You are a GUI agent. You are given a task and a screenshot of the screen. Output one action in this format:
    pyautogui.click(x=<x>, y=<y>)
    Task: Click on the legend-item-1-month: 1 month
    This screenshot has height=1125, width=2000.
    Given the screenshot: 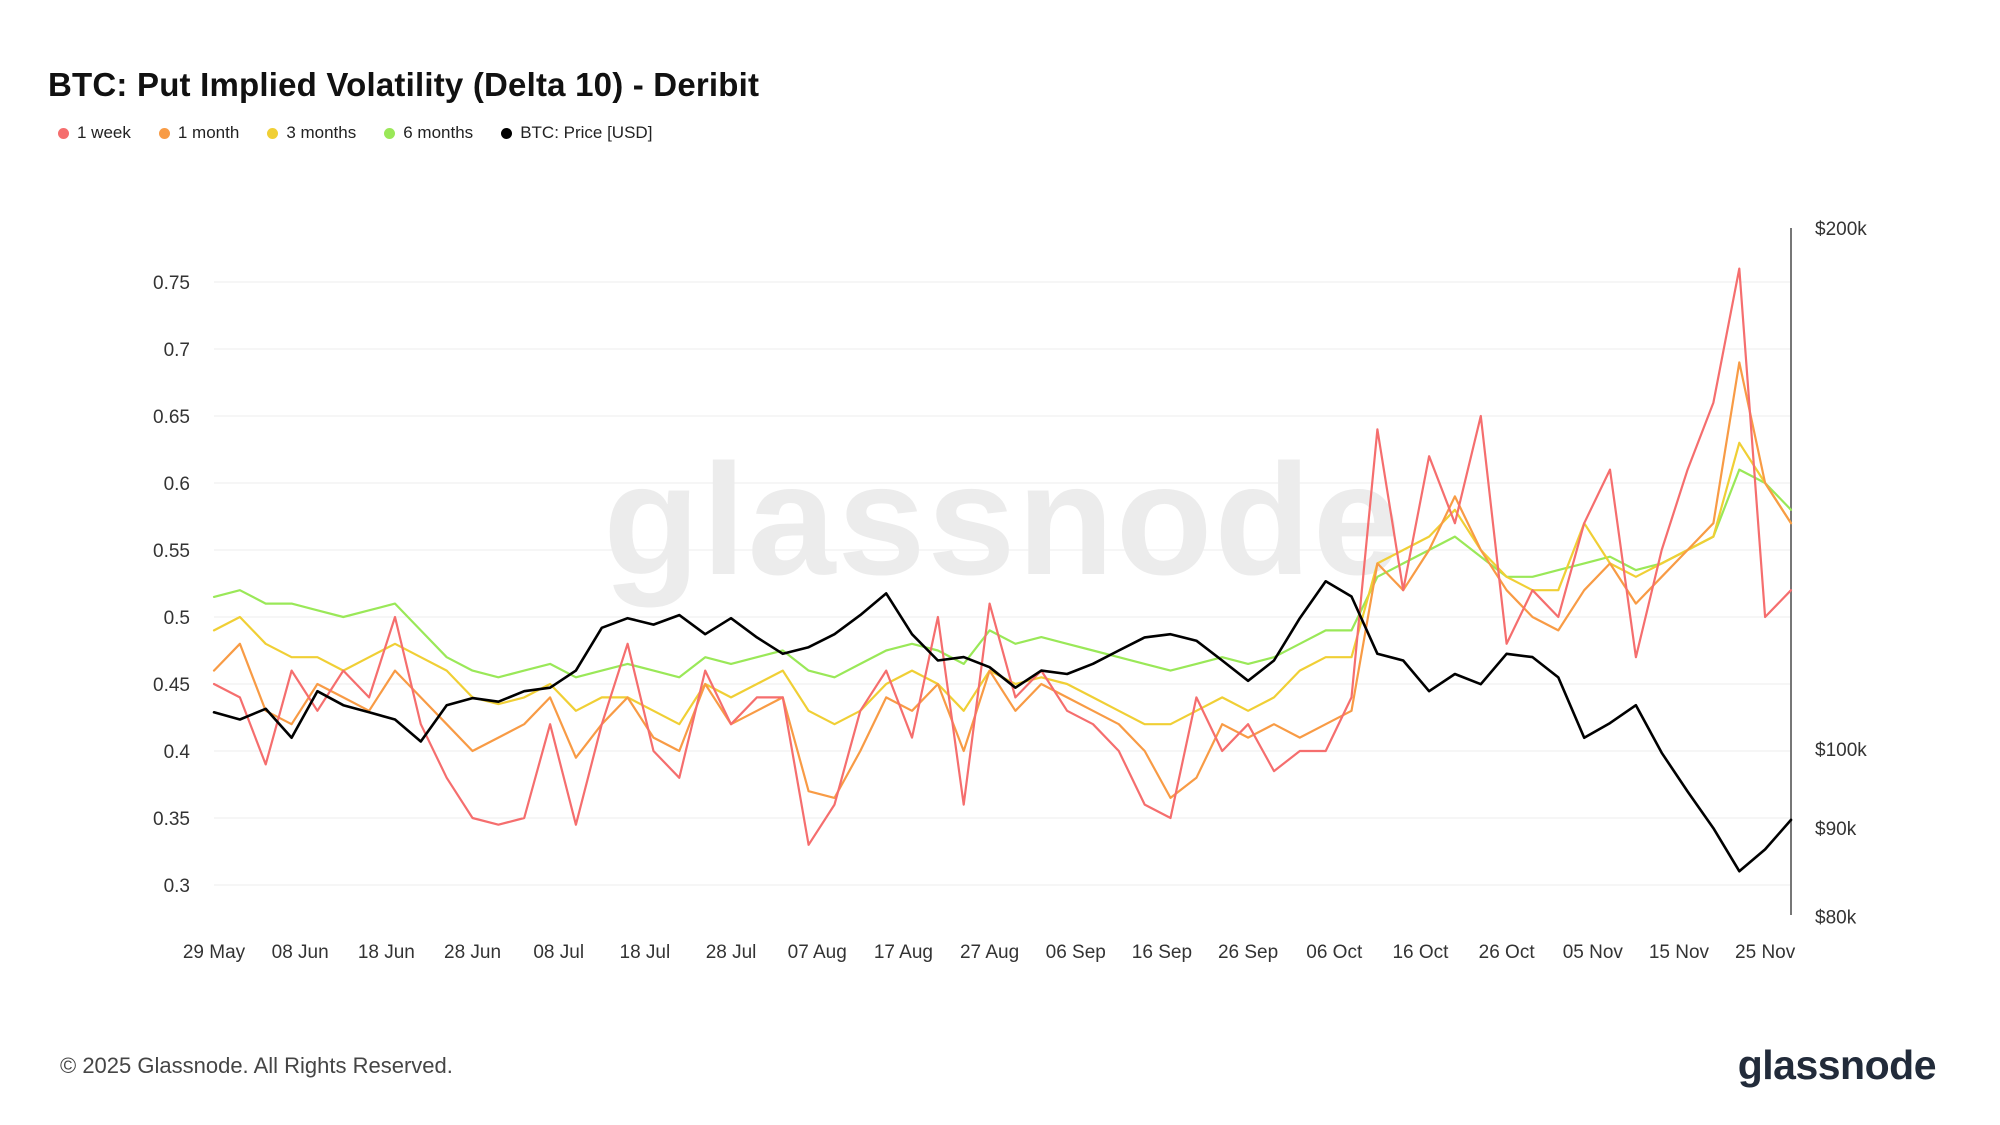 What is the action you would take?
    pyautogui.click(x=199, y=133)
    